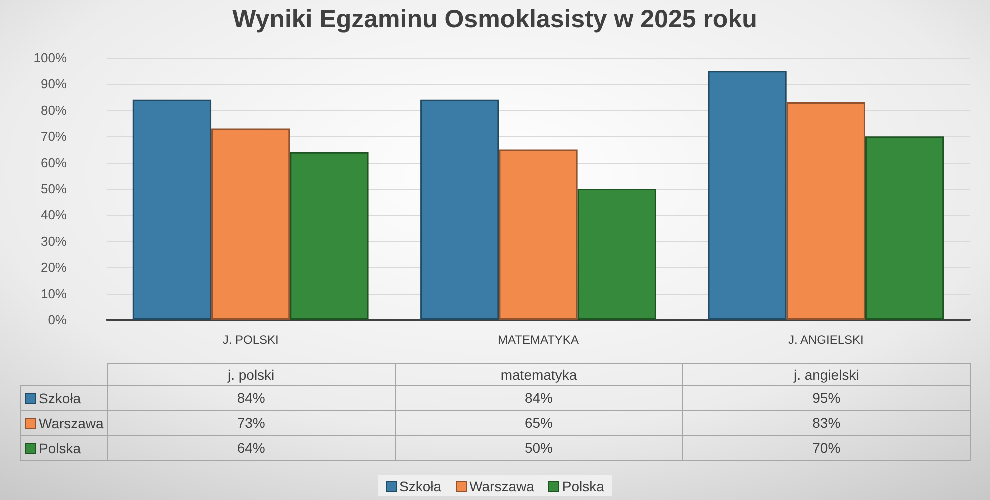 Image resolution: width=990 pixels, height=500 pixels. I want to click on text: j. angielski, so click(826, 375).